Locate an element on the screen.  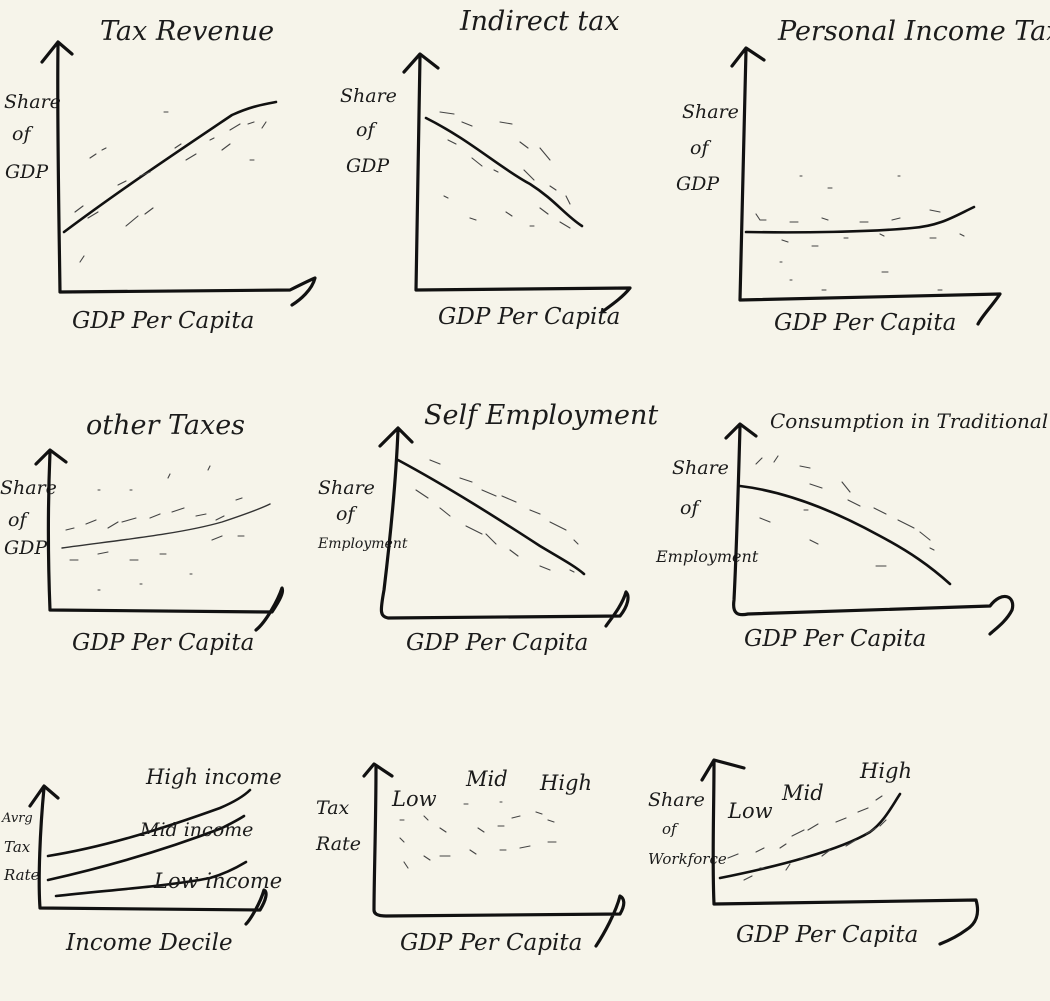
series-label: Low income is located at coordinates (217, 881).